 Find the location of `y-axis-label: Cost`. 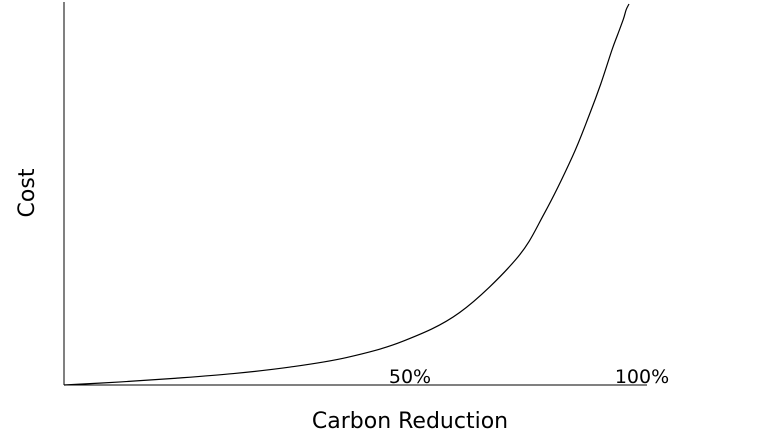

y-axis-label: Cost is located at coordinates (27, 192).